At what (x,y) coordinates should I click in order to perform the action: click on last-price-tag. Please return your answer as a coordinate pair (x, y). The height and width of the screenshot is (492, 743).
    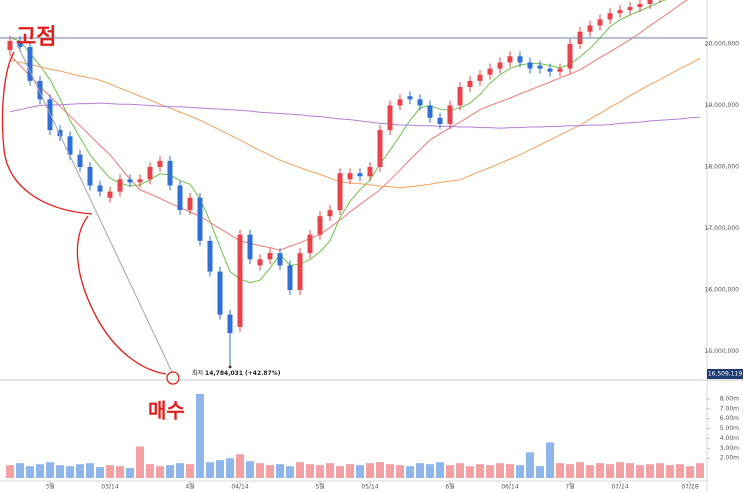
    Looking at the image, I should click on (725, 374).